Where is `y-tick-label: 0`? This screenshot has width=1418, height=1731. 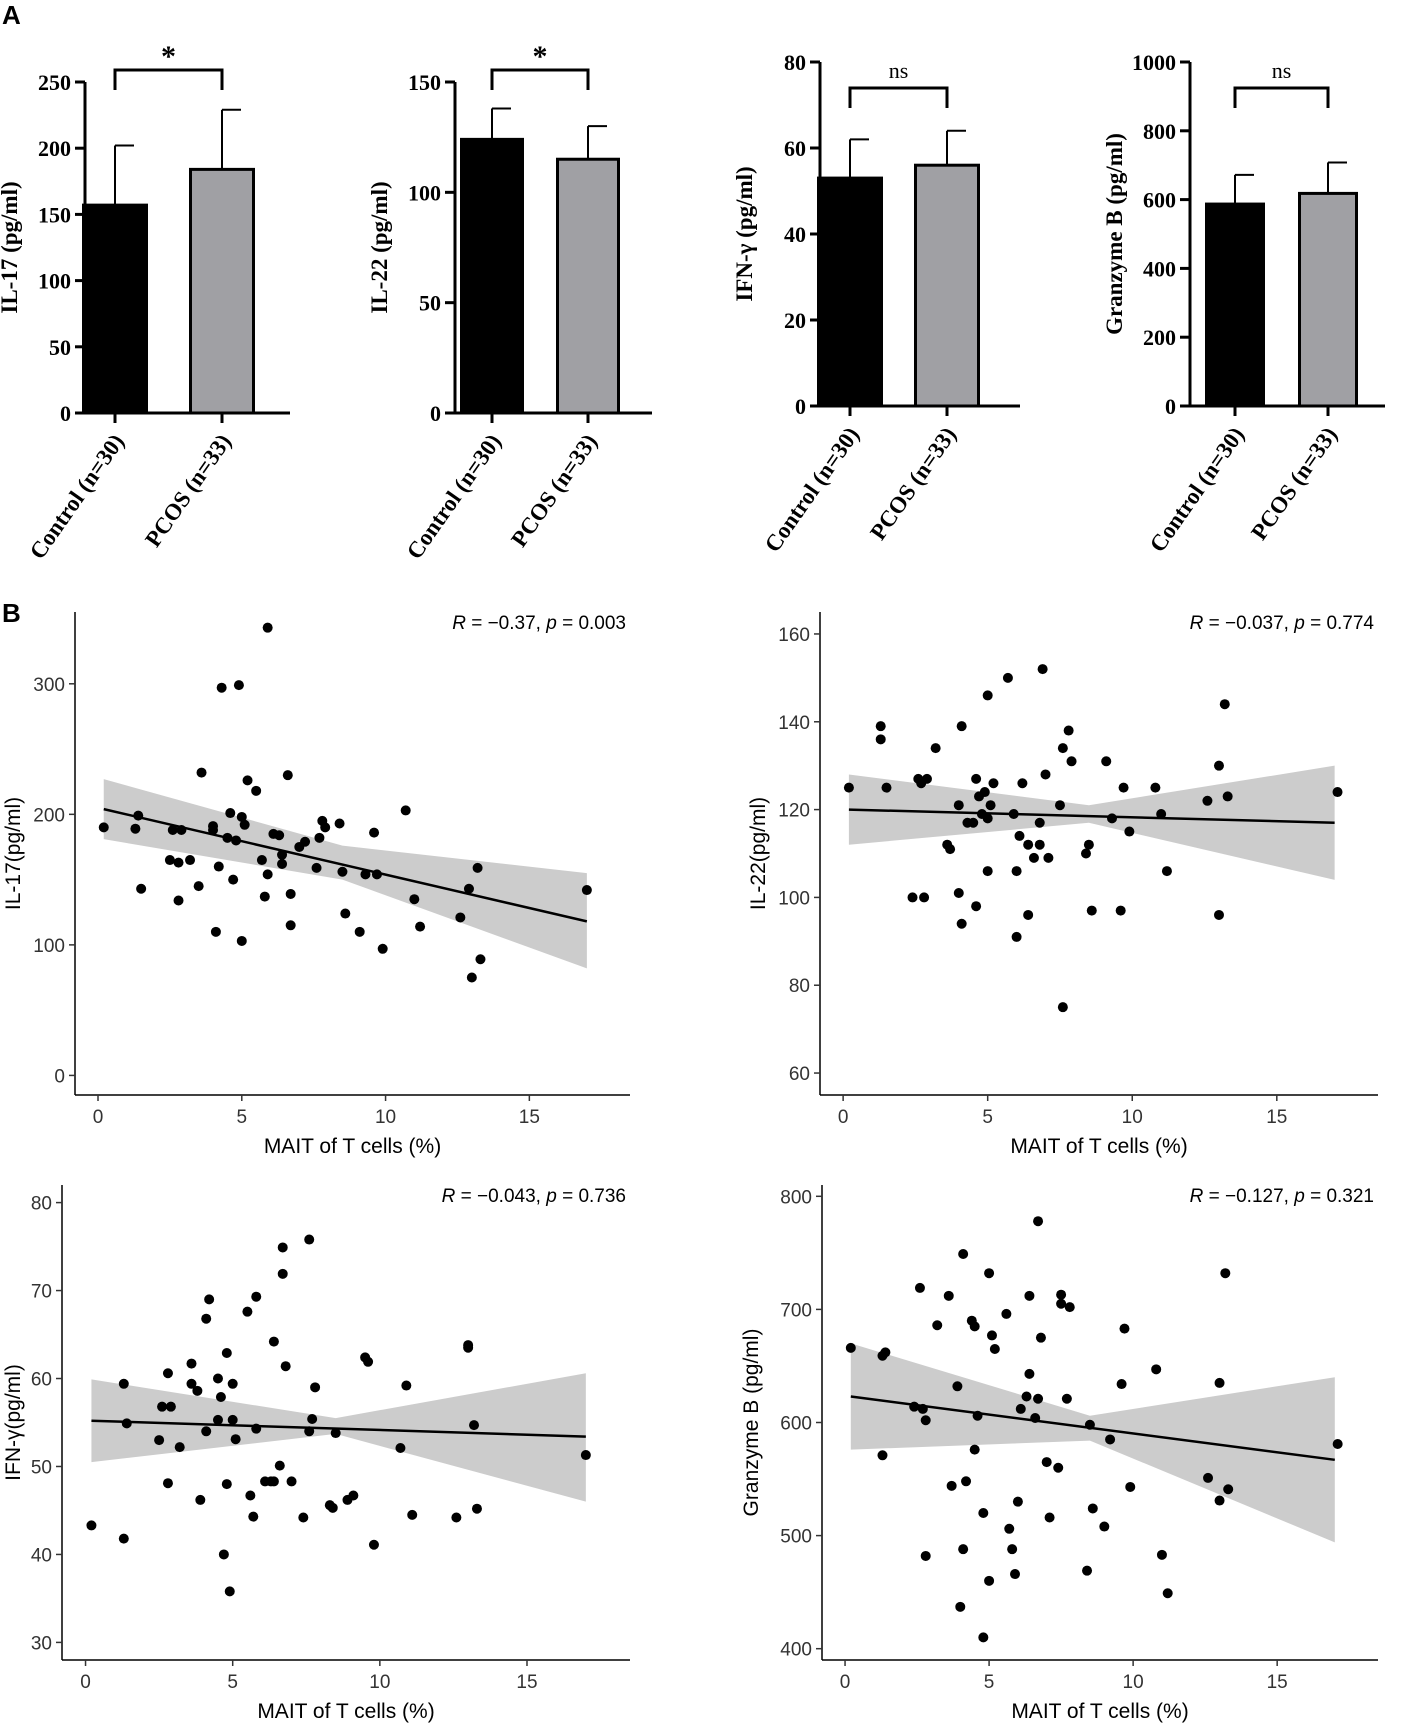
y-tick-label: 0 is located at coordinates (435, 413).